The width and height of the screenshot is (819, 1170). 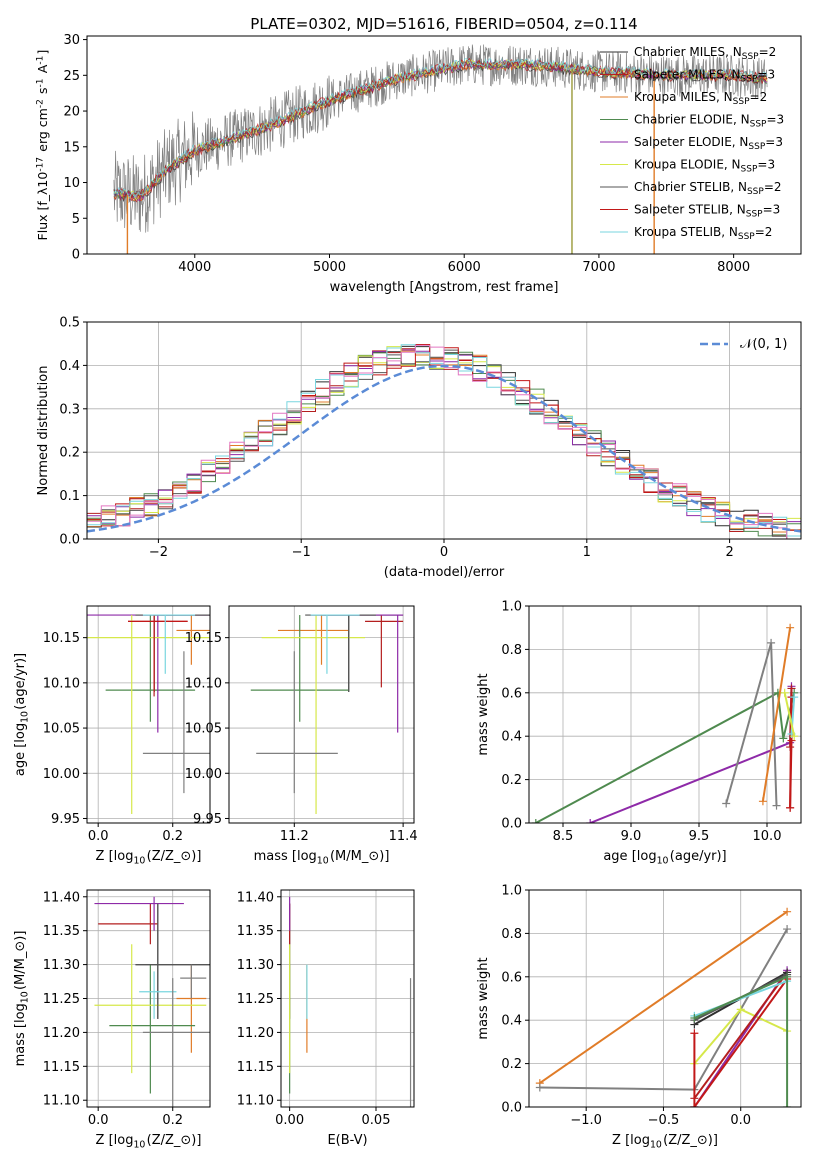 I want to click on y-tick-label: 0.5, so click(x=69, y=323).